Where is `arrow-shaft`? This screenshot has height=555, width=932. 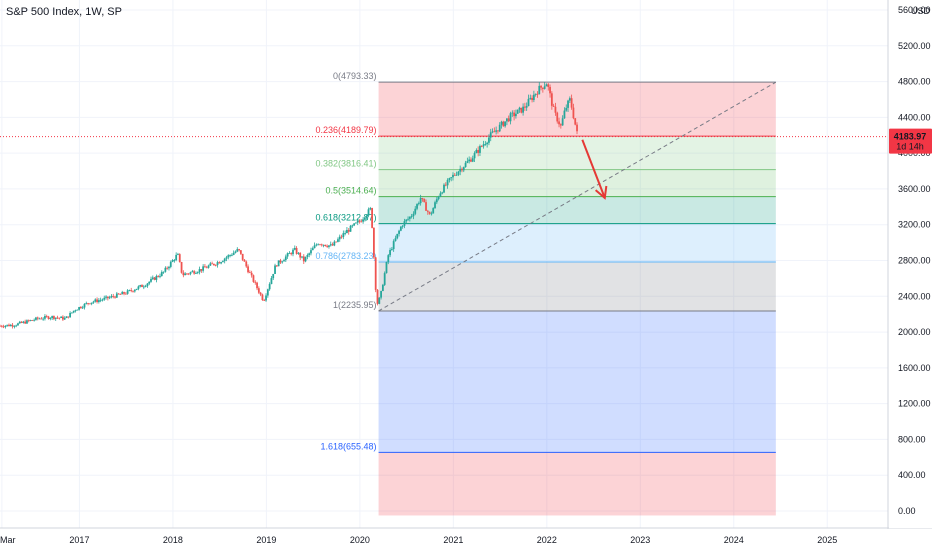
arrow-shaft is located at coordinates (593, 169).